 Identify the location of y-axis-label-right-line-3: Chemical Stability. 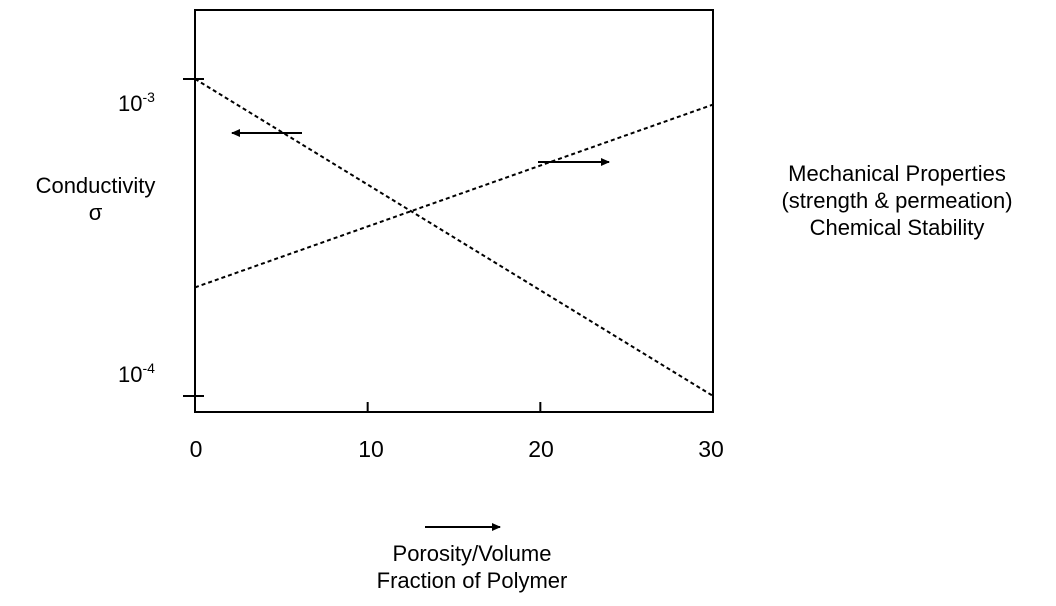
(897, 227).